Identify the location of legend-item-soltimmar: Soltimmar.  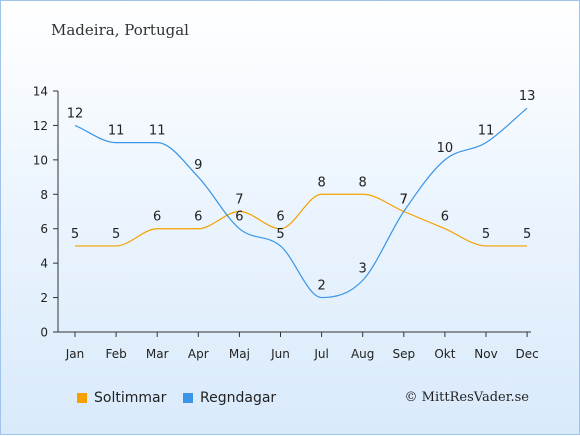
(121, 398).